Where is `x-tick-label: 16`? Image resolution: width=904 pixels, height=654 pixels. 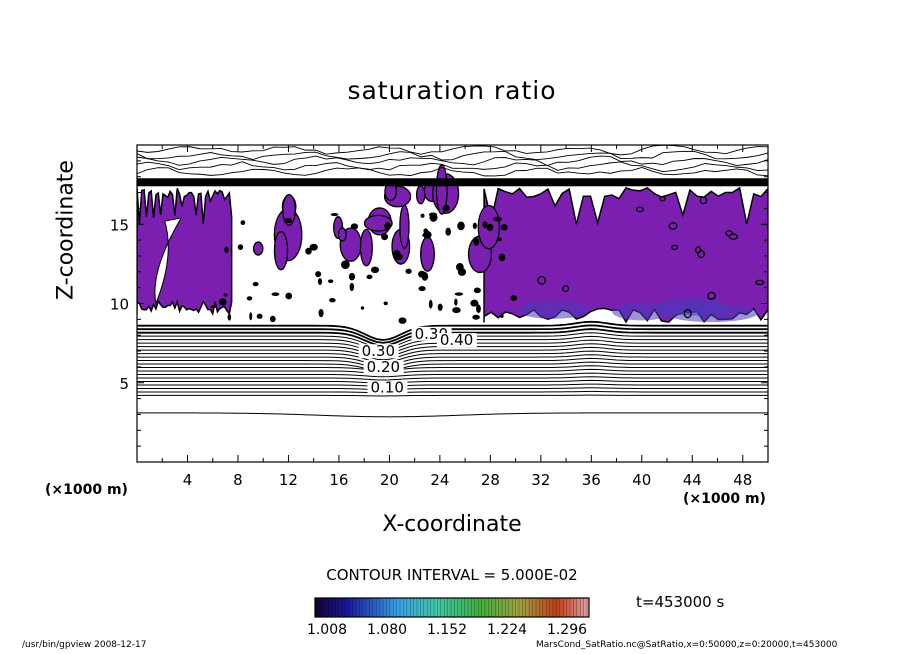 x-tick-label: 16 is located at coordinates (338, 480).